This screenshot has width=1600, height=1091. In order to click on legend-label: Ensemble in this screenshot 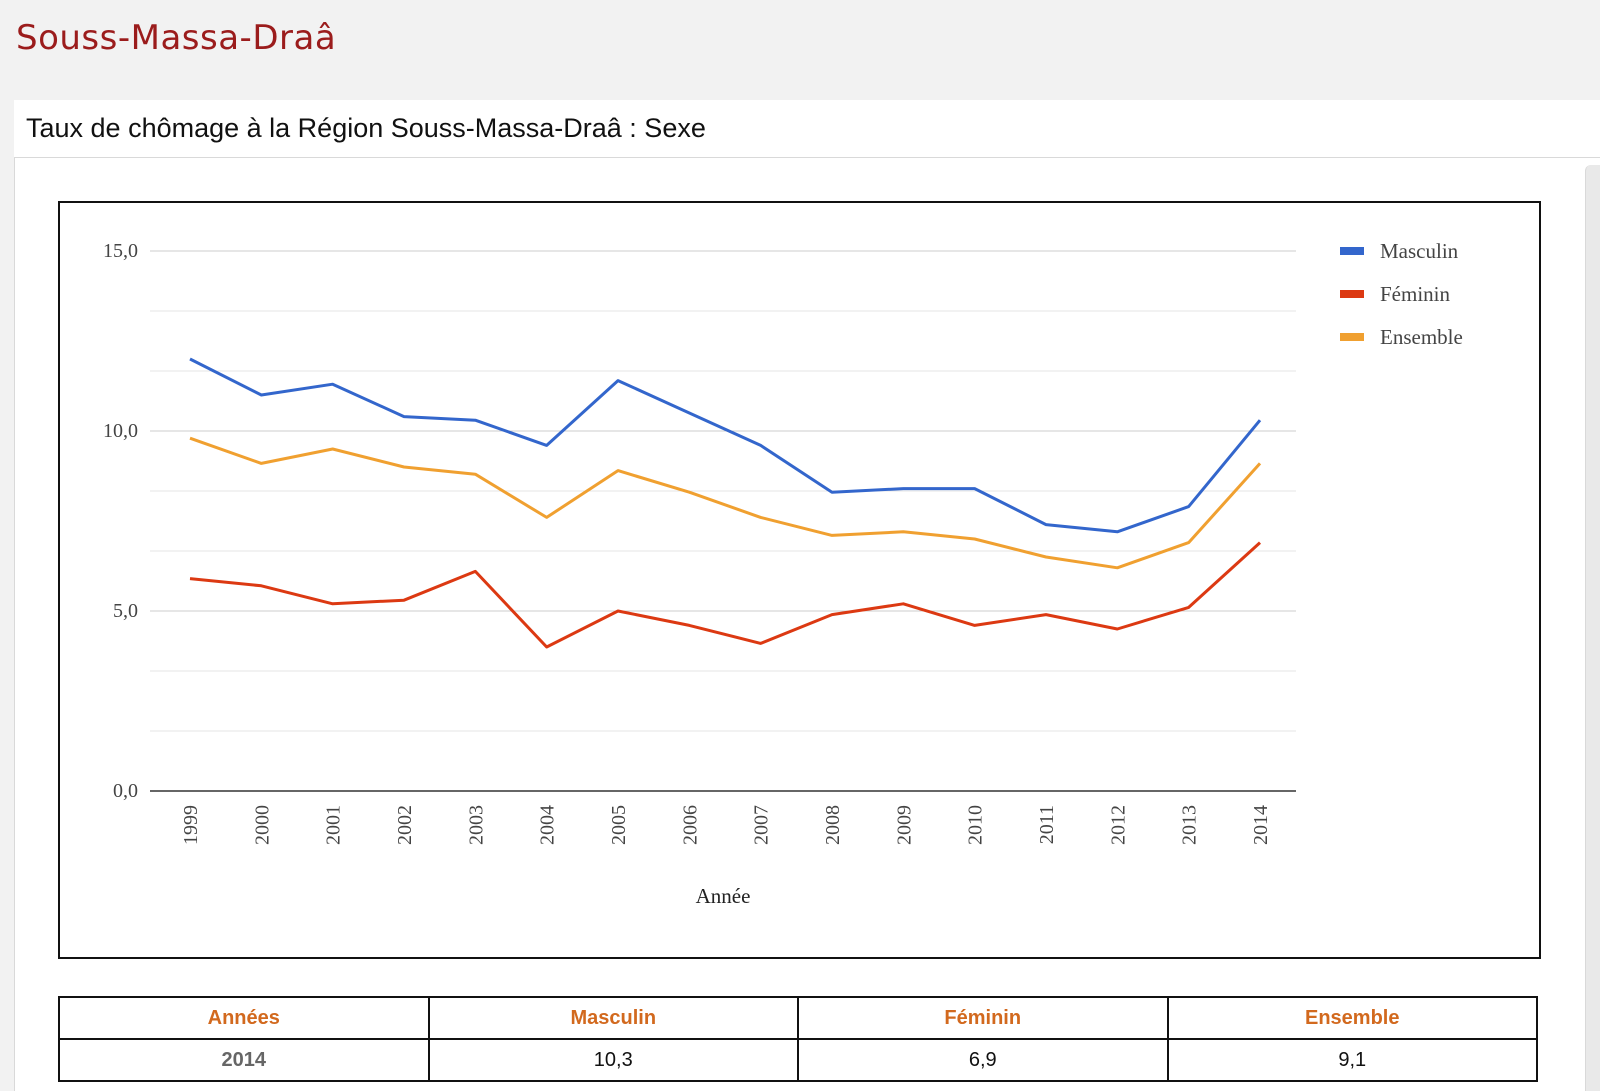, I will do `click(1421, 337)`.